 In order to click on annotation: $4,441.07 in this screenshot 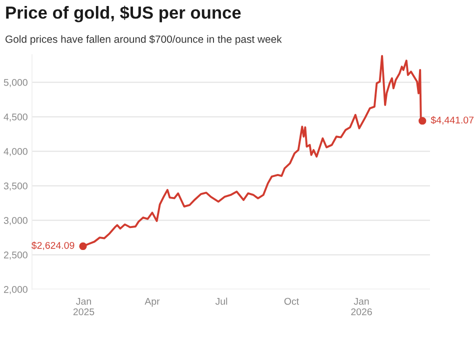, I will do `click(452, 120)`.